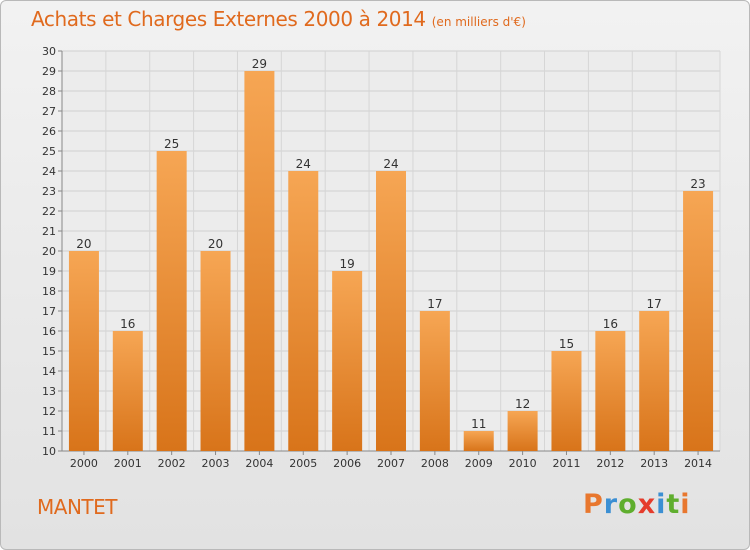 The height and width of the screenshot is (550, 750). What do you see at coordinates (49, 451) in the screenshot?
I see `y-tick-label: 10` at bounding box center [49, 451].